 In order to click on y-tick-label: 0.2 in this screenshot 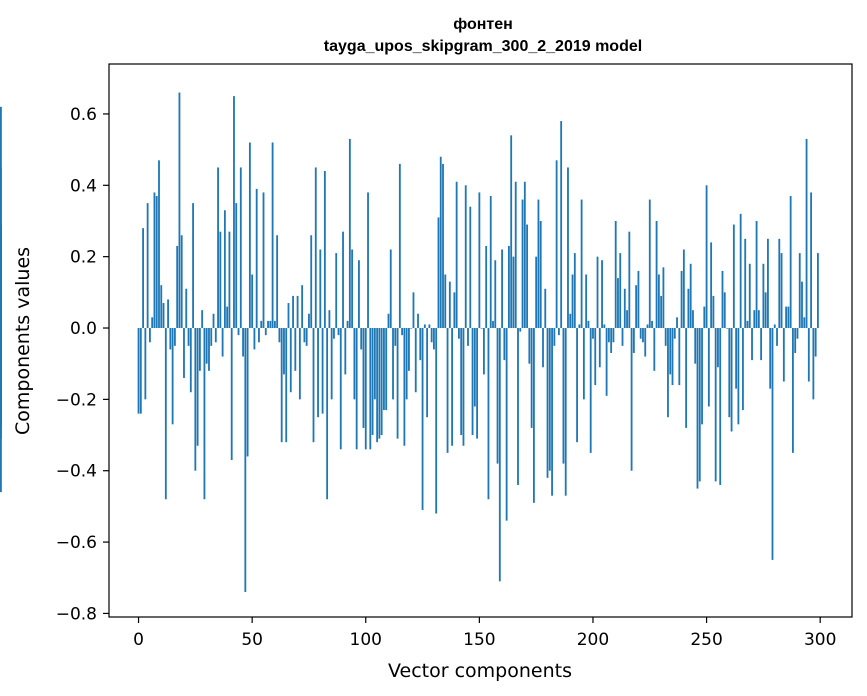, I will do `click(83, 258)`.